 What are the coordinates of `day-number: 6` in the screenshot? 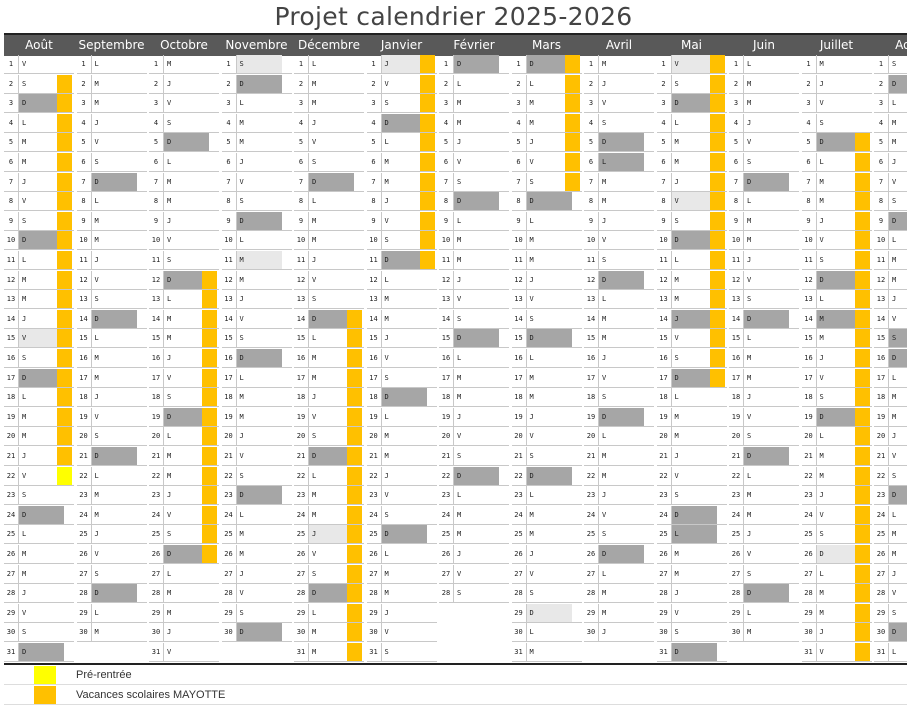 It's located at (446, 162).